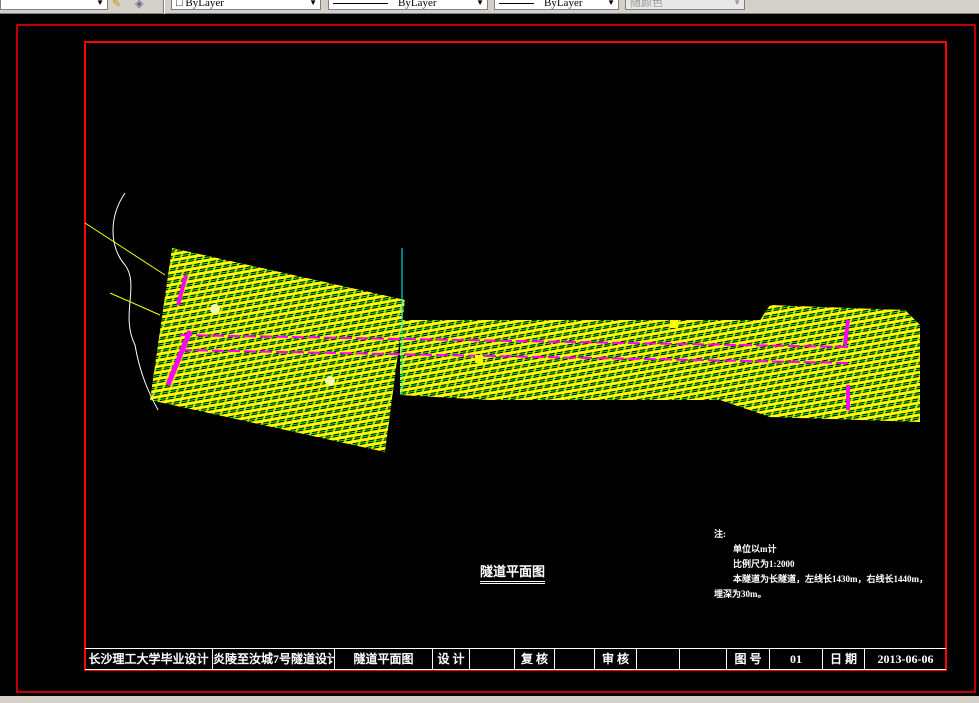  Describe the element at coordinates (755, 549) in the screenshot. I see `note-line: 单位以m计` at that location.